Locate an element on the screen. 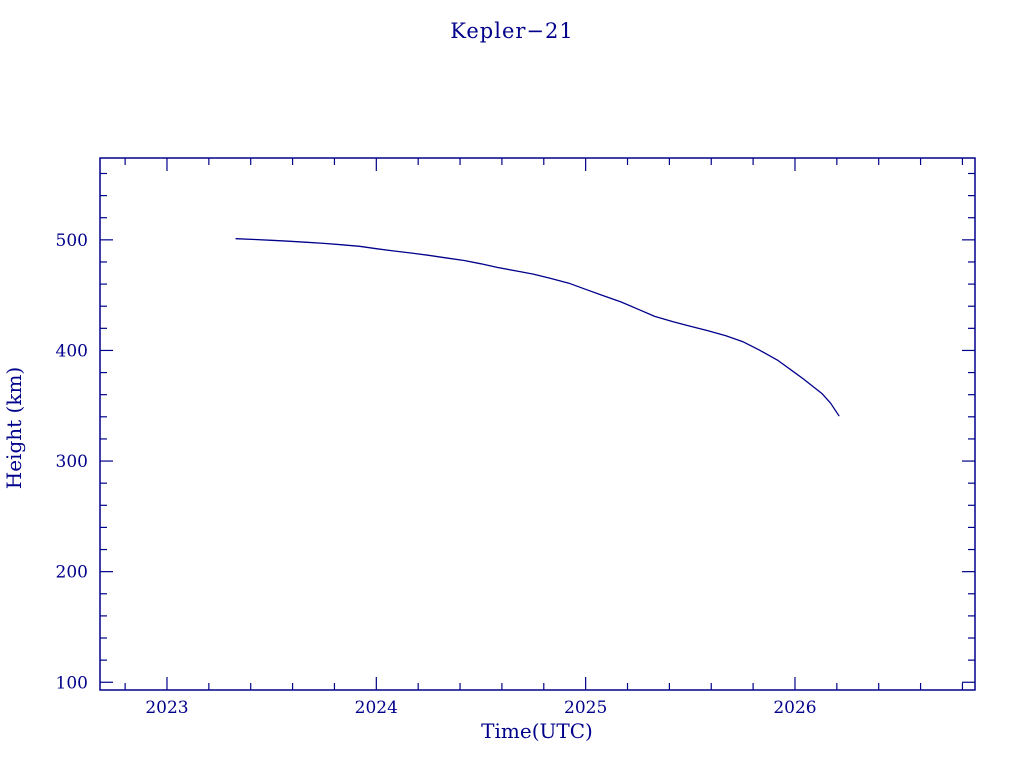 This screenshot has width=1024, height=768. x-axis-label: Time(UTC) is located at coordinates (537, 731).